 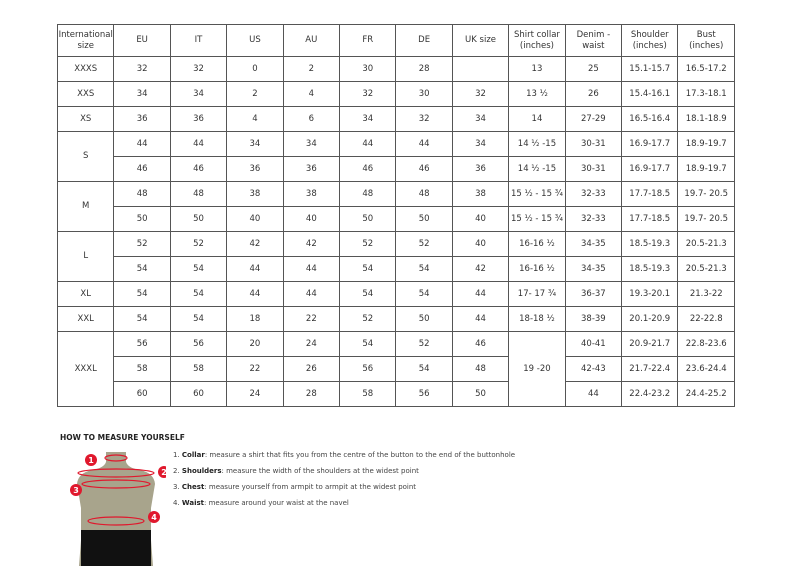 I want to click on table-cell: 15 ½ - 15 ¾, so click(x=537, y=194).